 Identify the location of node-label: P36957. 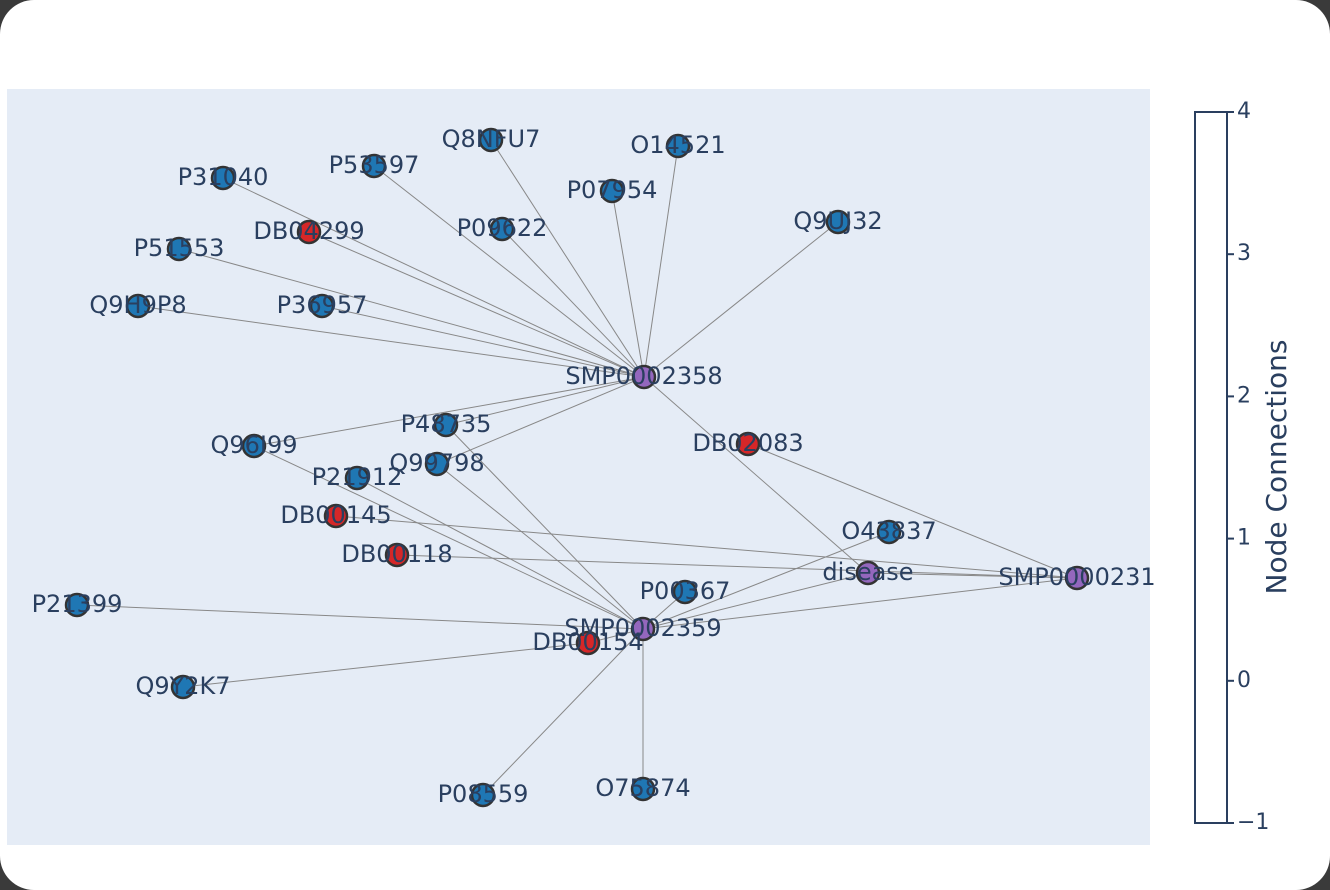
(322, 305).